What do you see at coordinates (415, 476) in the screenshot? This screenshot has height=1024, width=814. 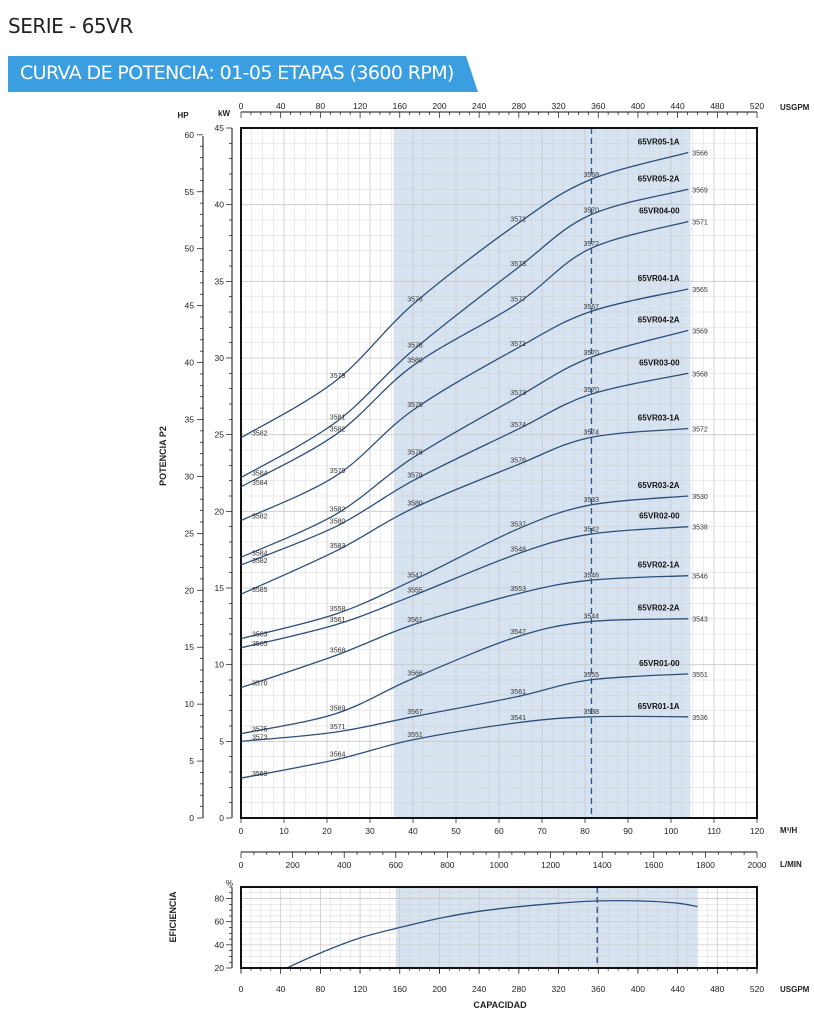 I see `rpm-label: 3578` at bounding box center [415, 476].